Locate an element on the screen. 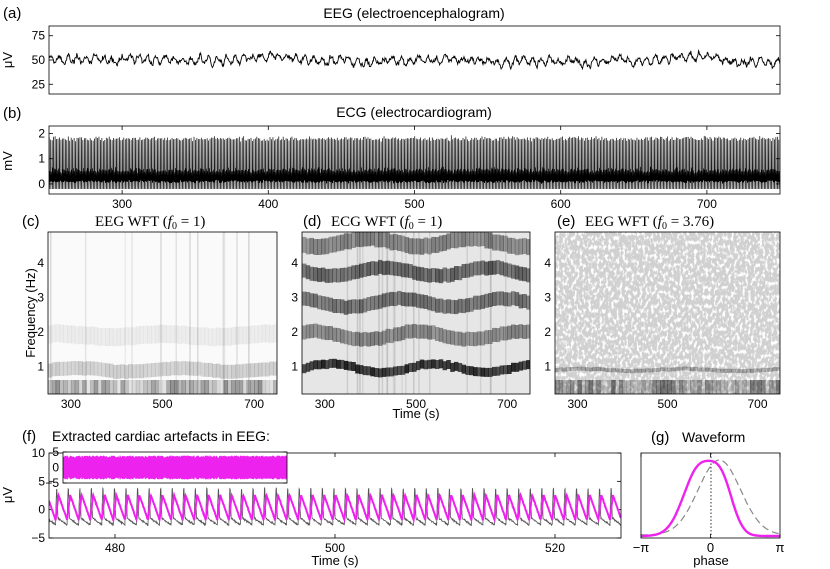 Image resolution: width=830 pixels, height=569 pixels. ecg-title: ECG (electrocardiogram) is located at coordinates (414, 112).